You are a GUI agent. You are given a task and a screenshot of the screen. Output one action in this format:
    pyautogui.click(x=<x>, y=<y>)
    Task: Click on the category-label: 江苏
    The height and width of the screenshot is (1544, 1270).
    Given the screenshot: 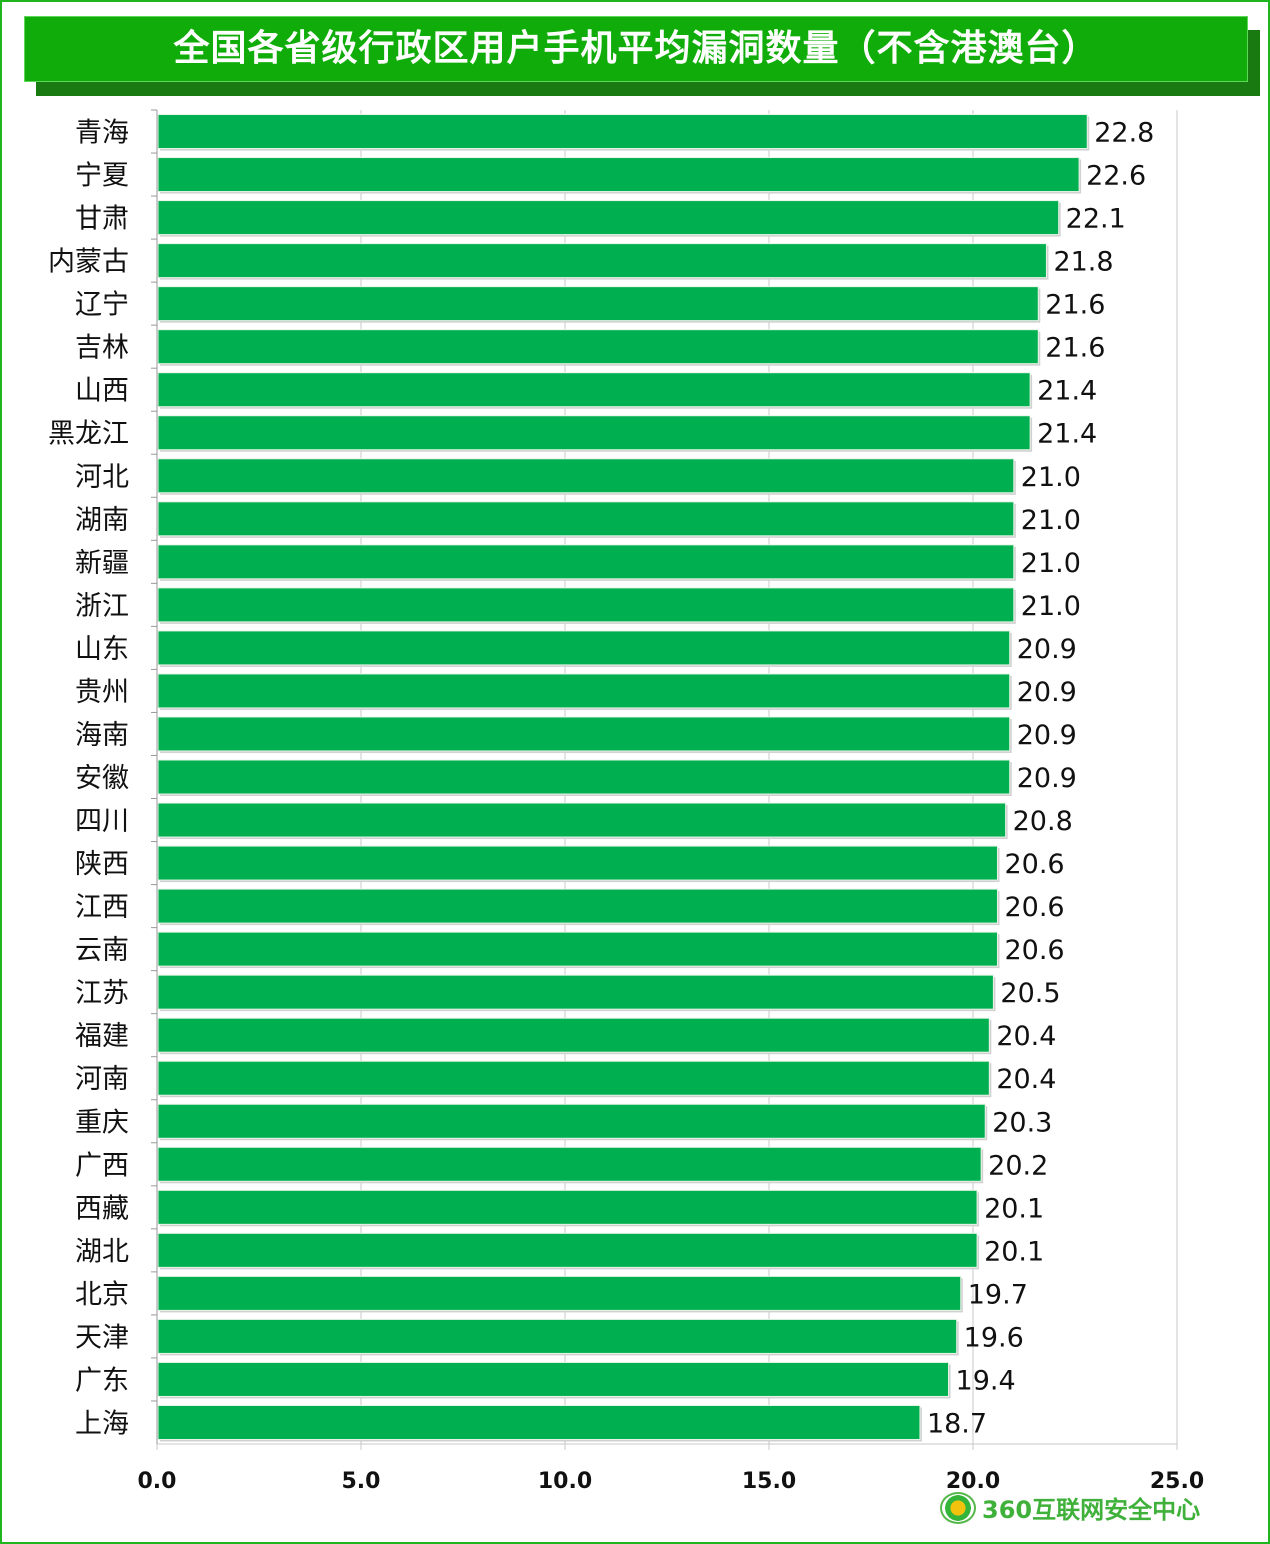 What is the action you would take?
    pyautogui.click(x=102, y=993)
    